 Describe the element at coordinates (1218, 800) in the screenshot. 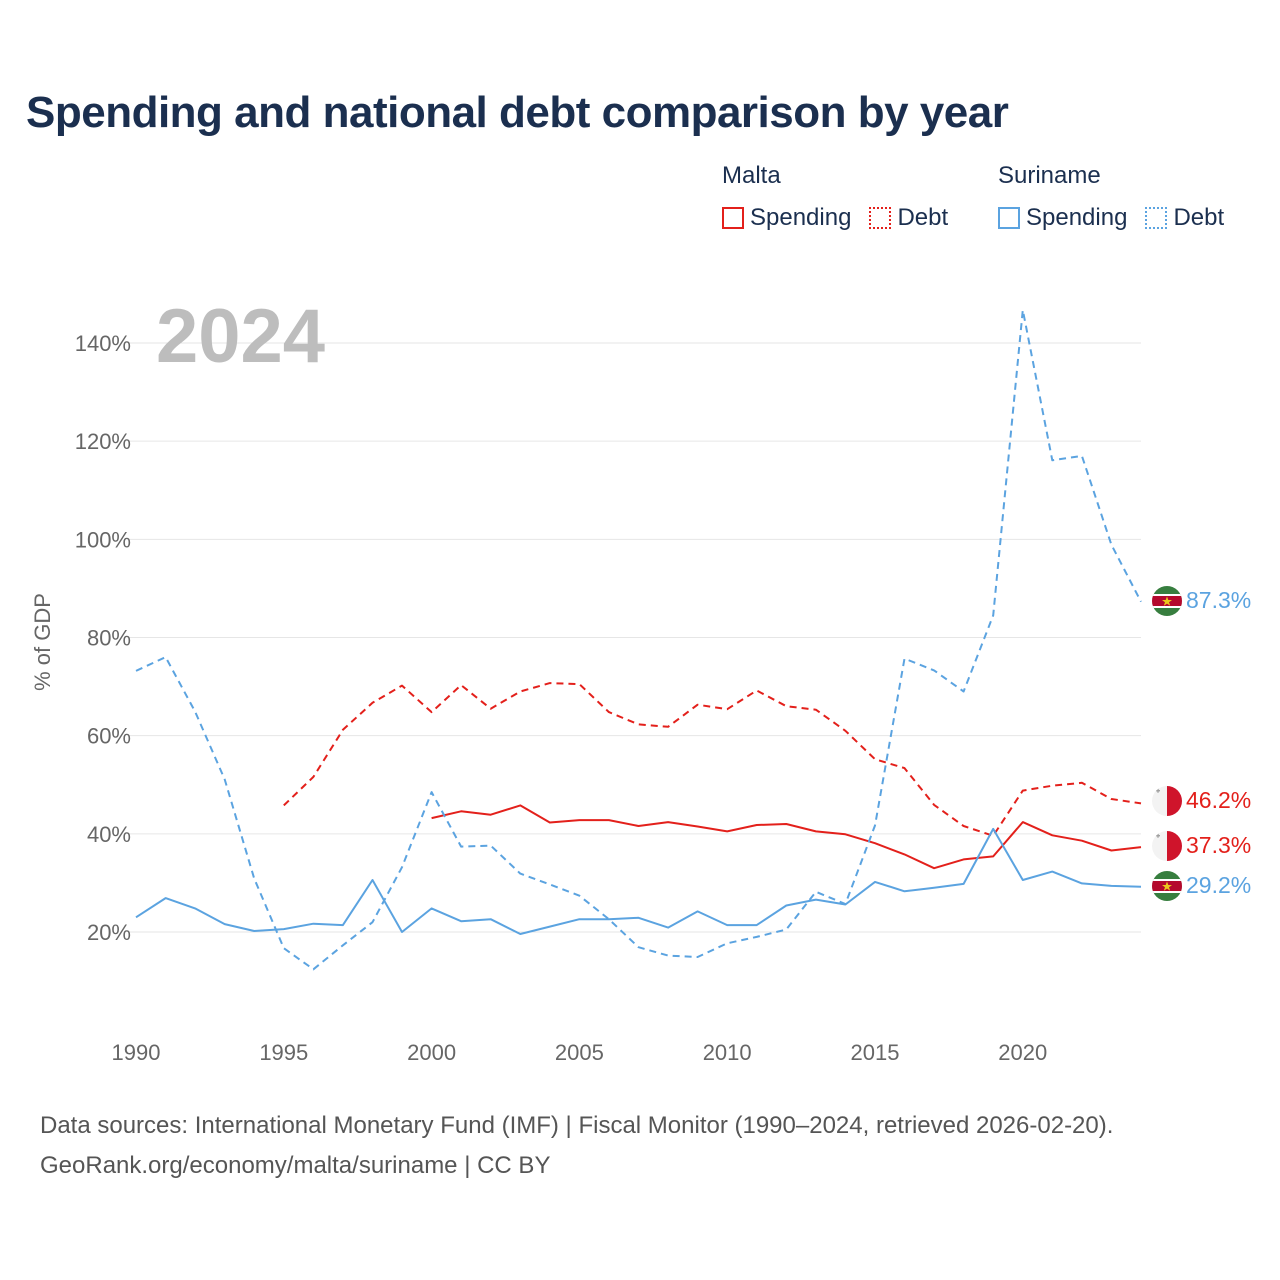

I see `end-value-label: 46.2%` at that location.